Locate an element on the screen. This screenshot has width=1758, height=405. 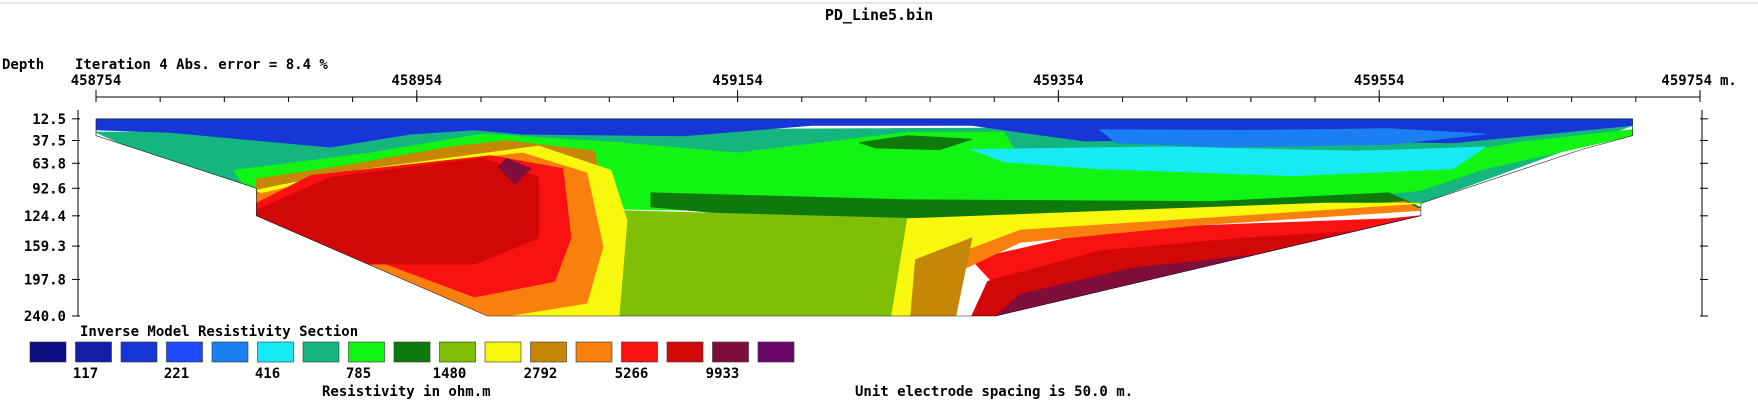
x-axis: 458754 458954 459154 459354 459554 459754 is located at coordinates (891, 87).